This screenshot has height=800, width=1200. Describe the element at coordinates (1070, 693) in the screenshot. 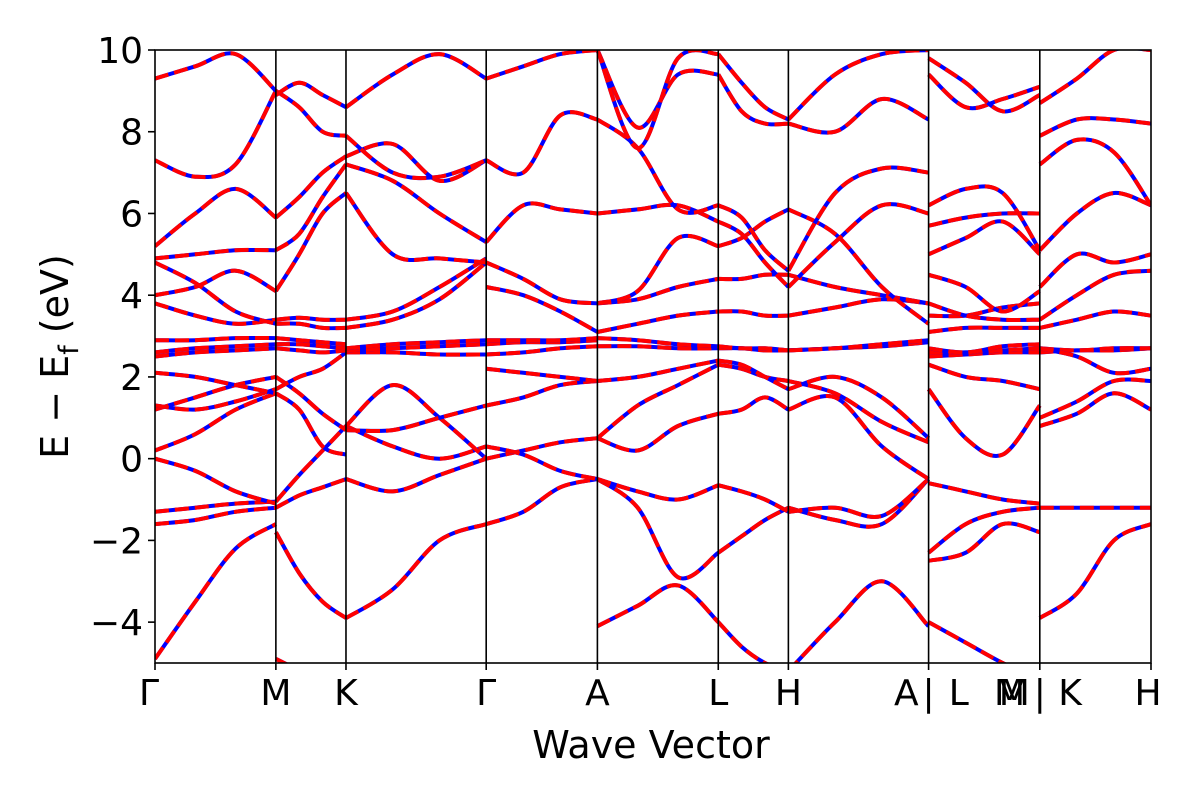

I see `x-tick-label: K` at that location.